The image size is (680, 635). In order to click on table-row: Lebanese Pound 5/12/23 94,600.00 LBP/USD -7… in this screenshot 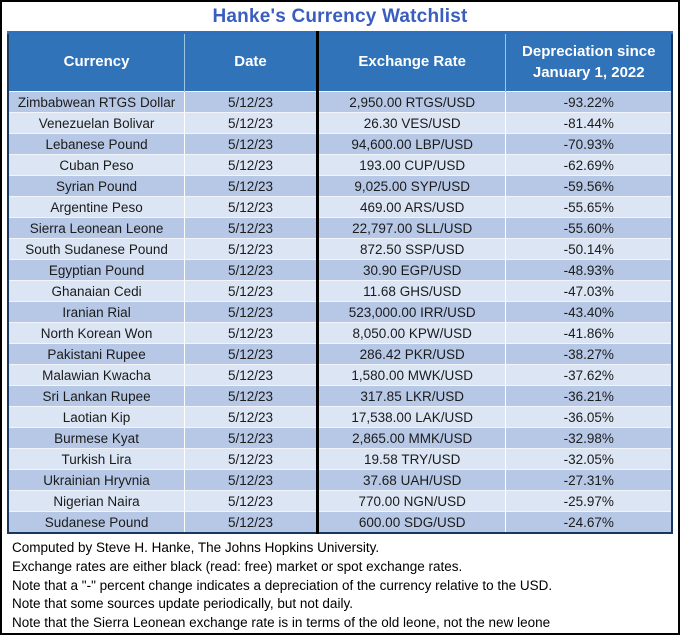, I will do `click(340, 144)`.